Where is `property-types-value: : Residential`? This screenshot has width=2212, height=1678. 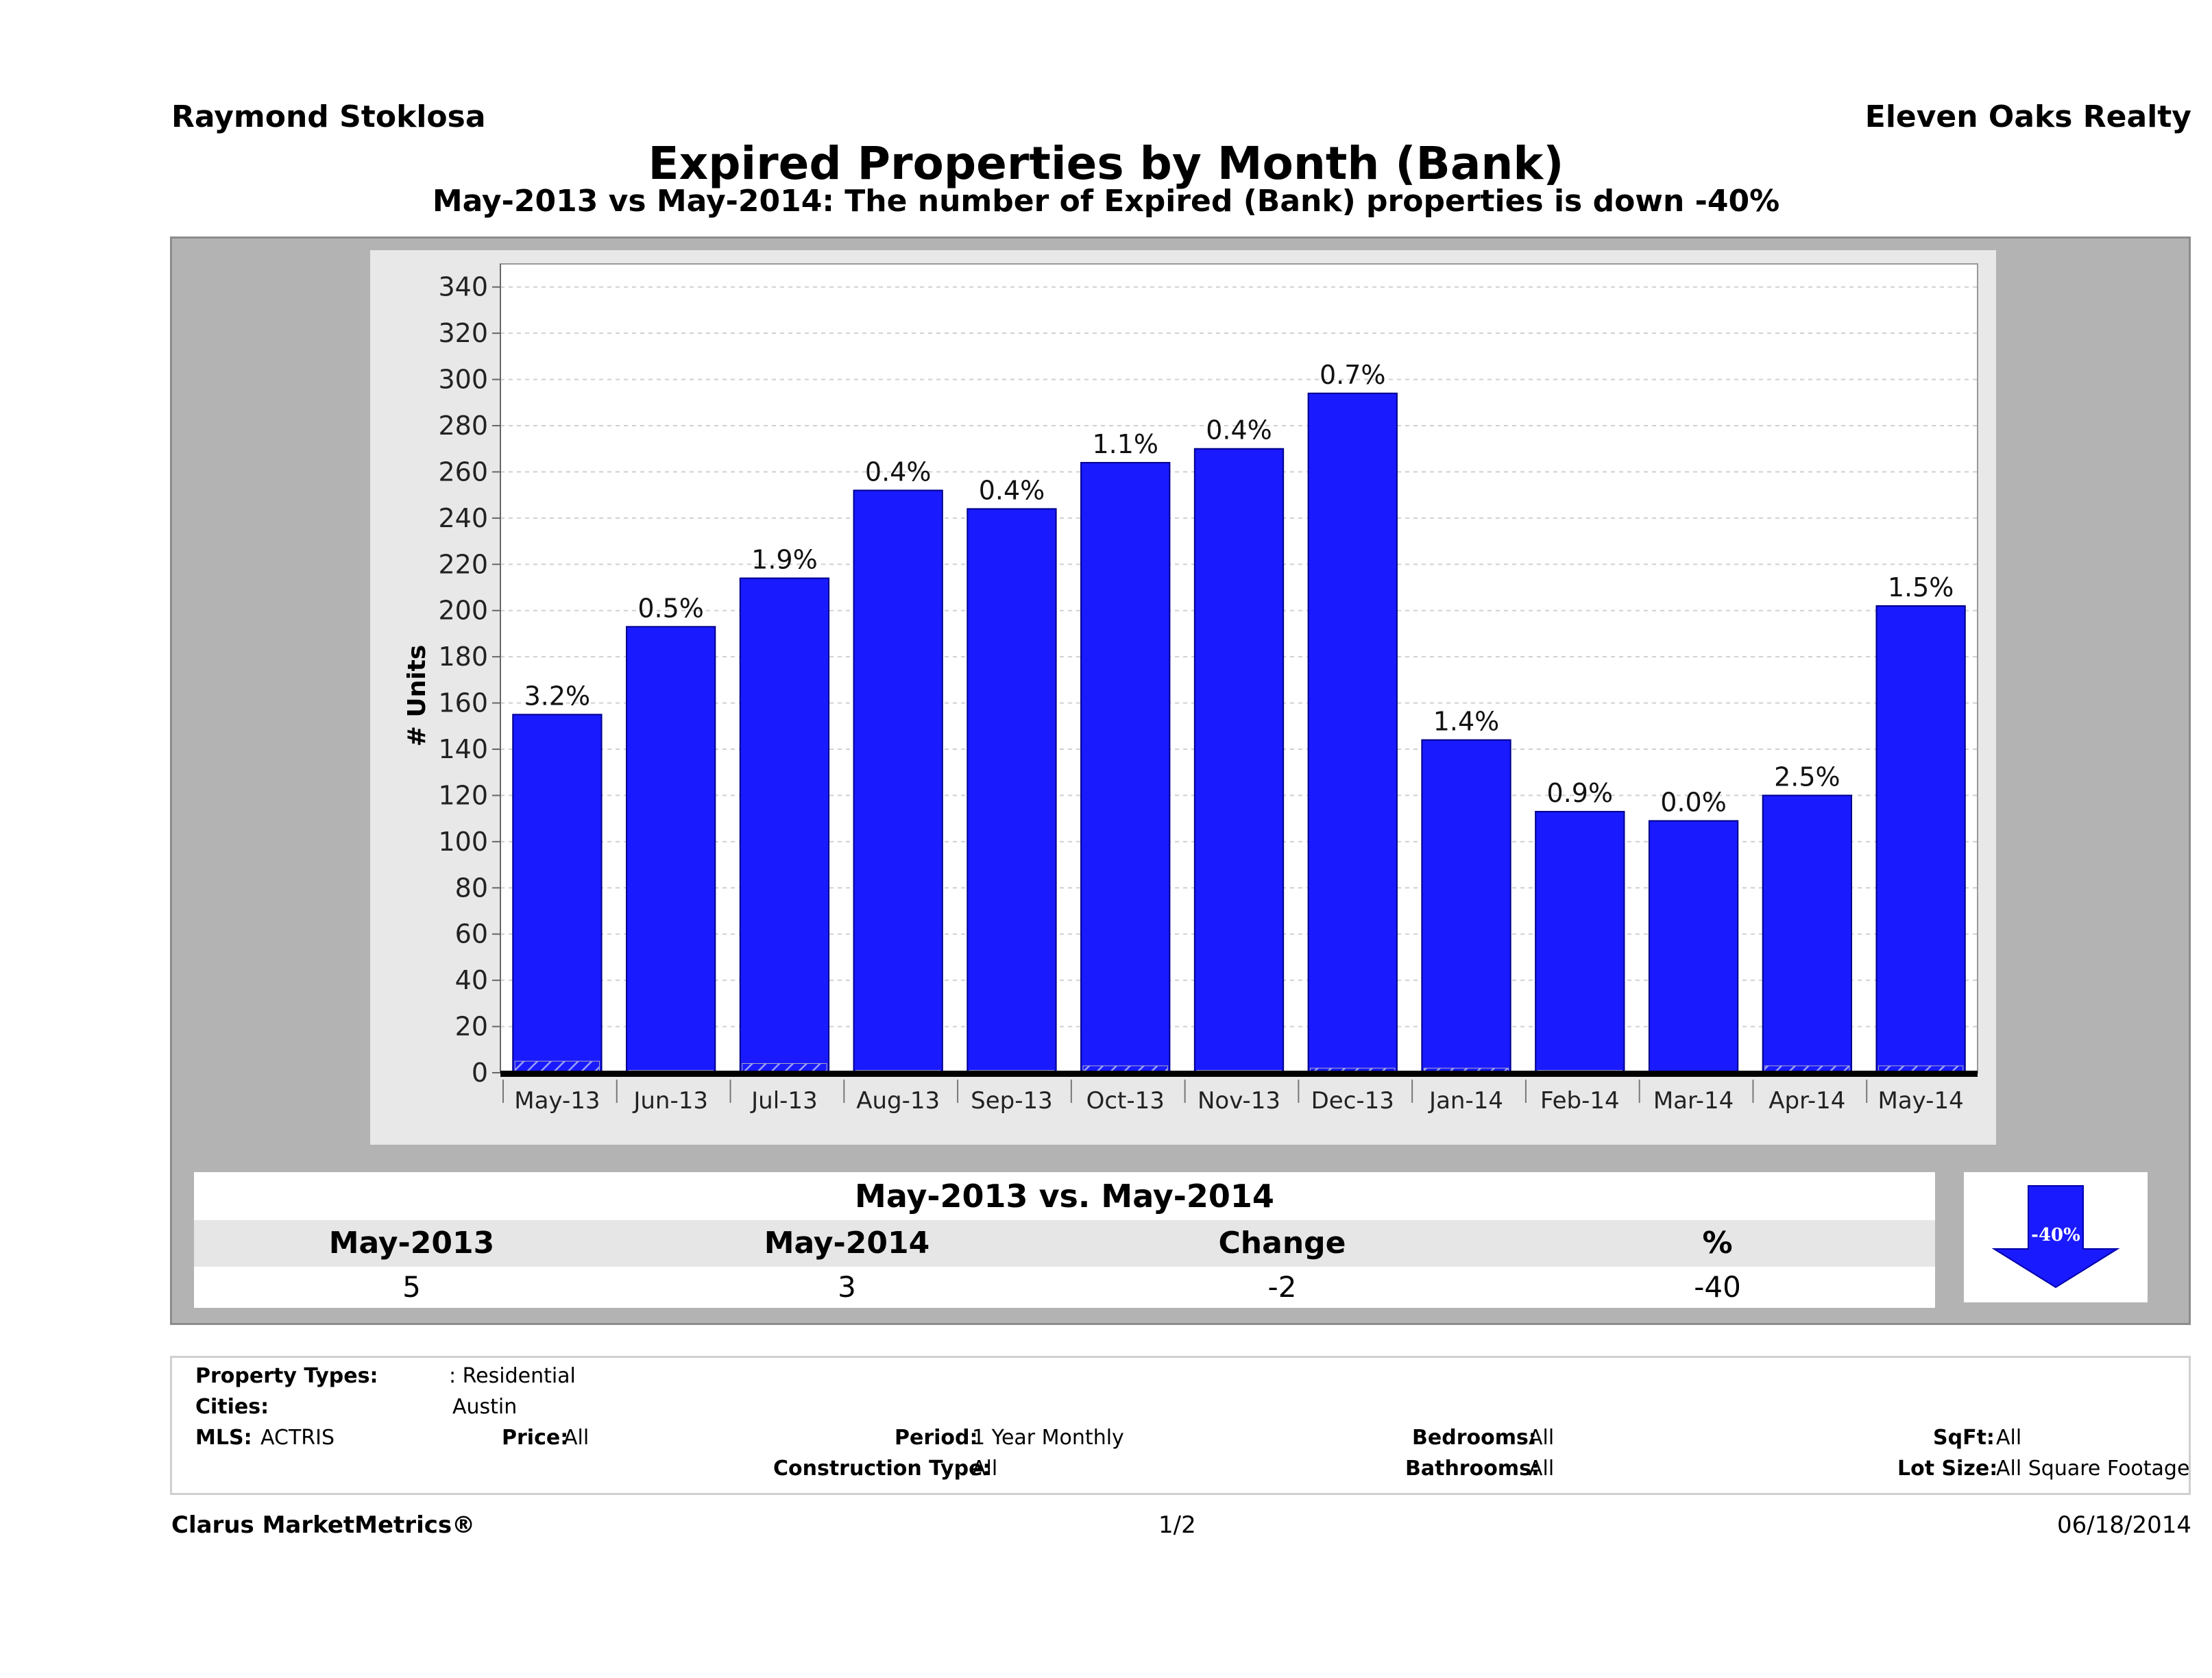 property-types-value: : Residential is located at coordinates (512, 1376).